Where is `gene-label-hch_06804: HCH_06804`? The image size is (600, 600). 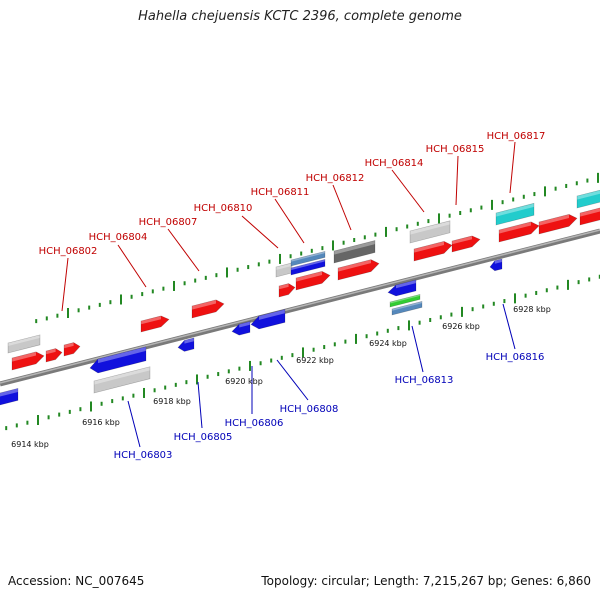
gene-label-hch_06804: HCH_06804 is located at coordinates (118, 237).